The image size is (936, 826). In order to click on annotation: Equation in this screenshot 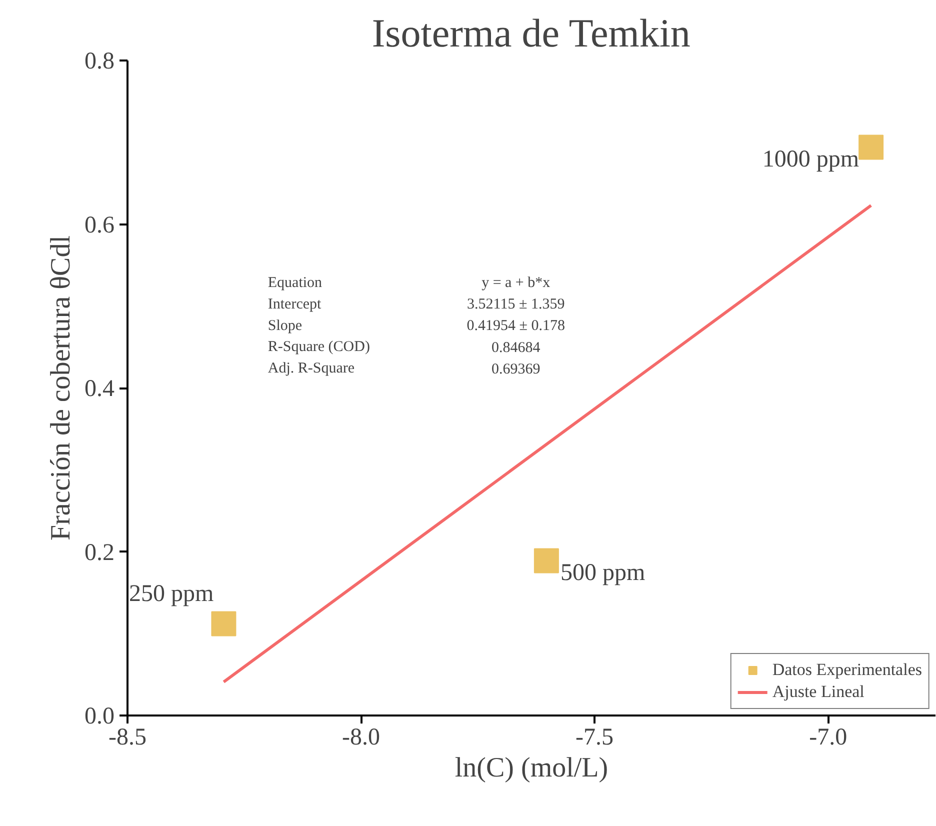, I will do `click(295, 283)`.